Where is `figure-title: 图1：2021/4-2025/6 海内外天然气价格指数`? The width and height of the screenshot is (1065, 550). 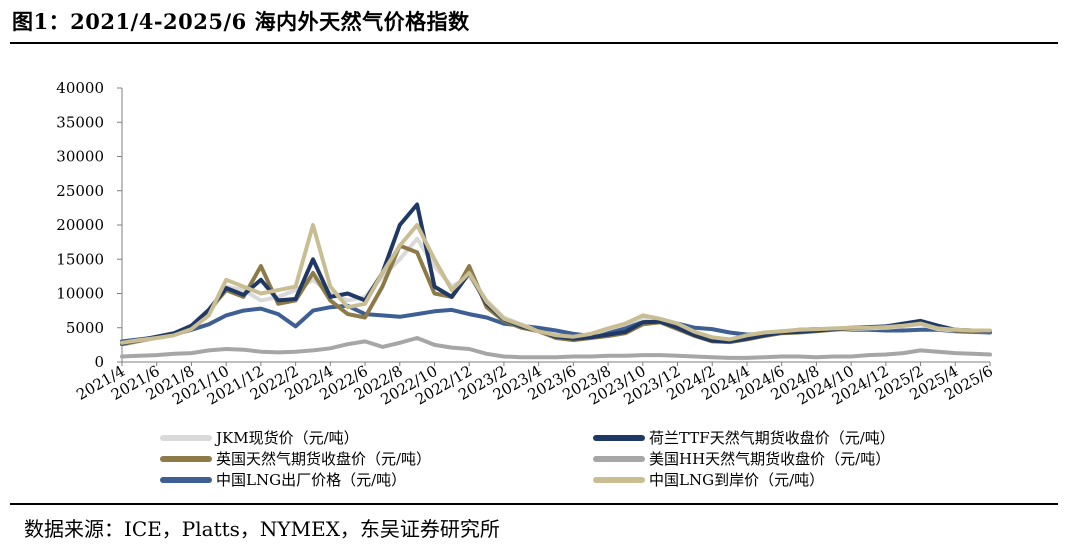
figure-title: 图1：2021/4-2025/6 海内外天然气价格指数 is located at coordinates (241, 21).